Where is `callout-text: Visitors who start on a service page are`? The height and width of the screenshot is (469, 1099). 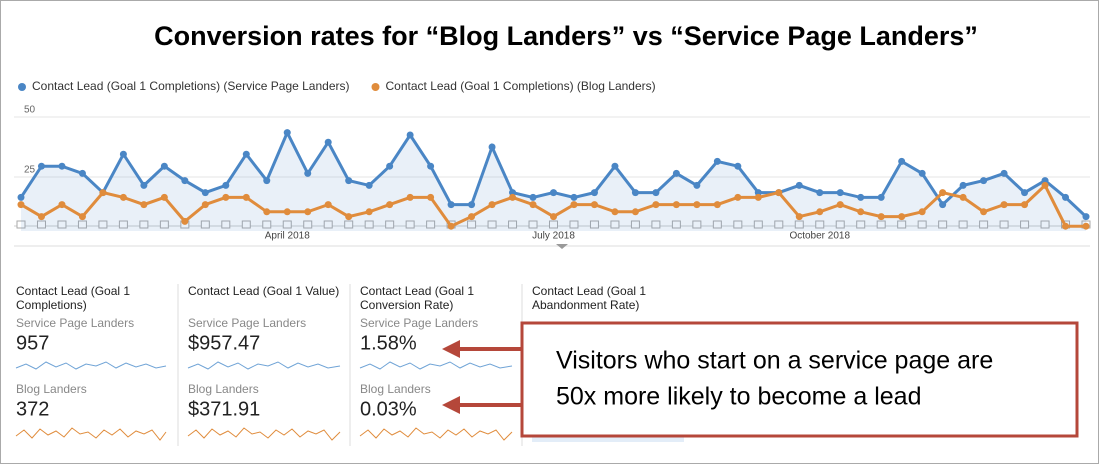 callout-text: Visitors who start on a service page are is located at coordinates (774, 361).